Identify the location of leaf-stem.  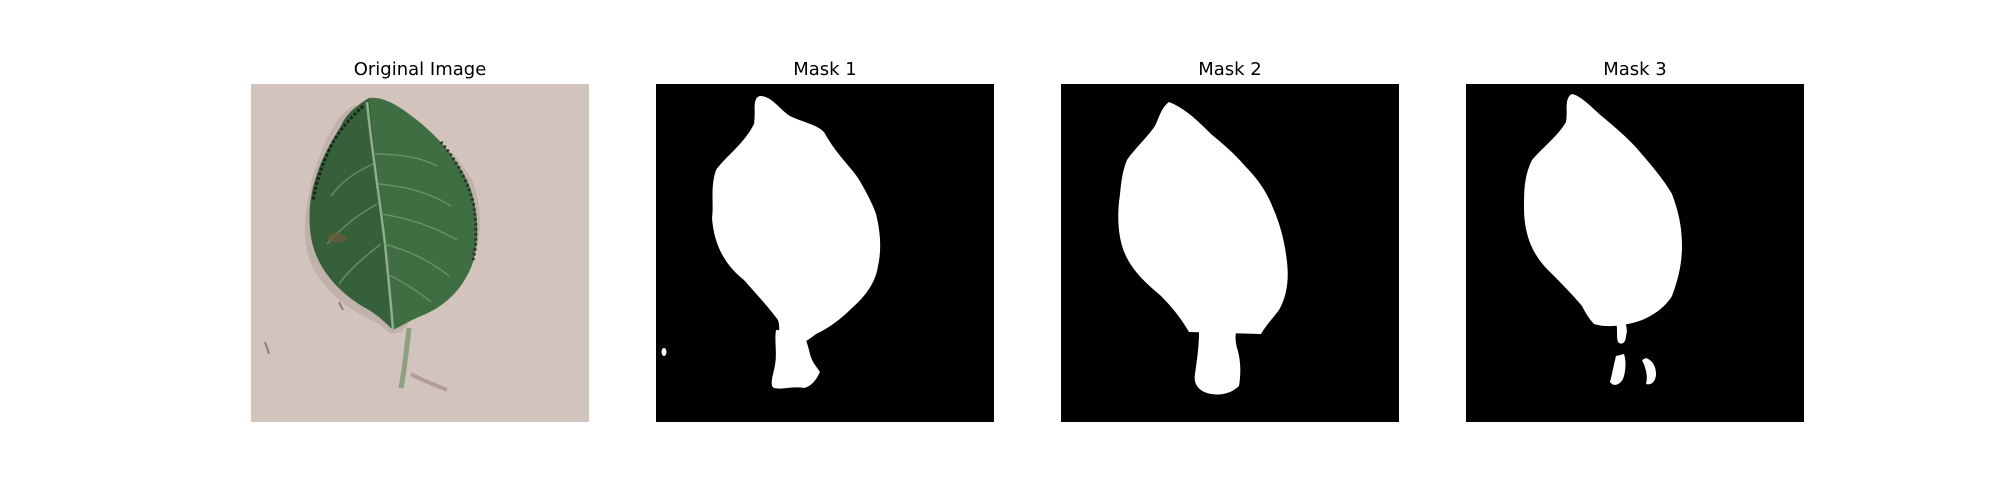
(405, 358).